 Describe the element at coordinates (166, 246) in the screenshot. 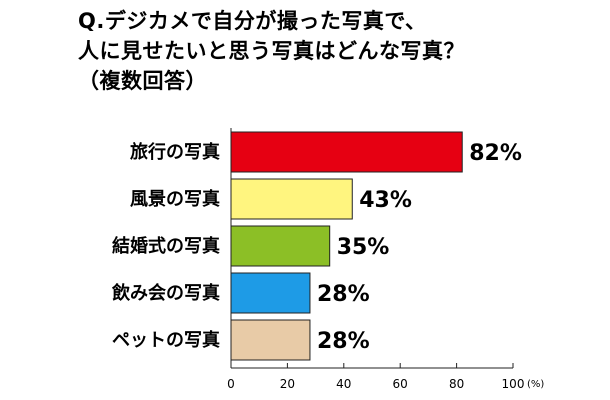

I see `category-label-3: 結婚式の写真` at that location.